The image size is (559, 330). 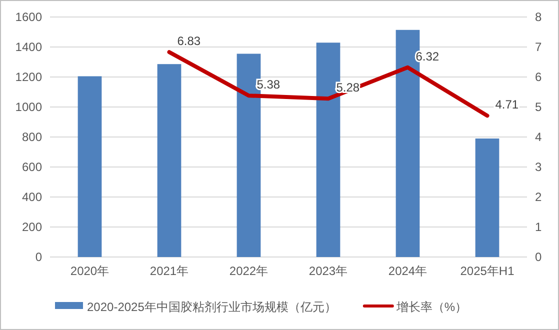 What do you see at coordinates (32, 137) in the screenshot?
I see `y-tick-label: 800` at bounding box center [32, 137].